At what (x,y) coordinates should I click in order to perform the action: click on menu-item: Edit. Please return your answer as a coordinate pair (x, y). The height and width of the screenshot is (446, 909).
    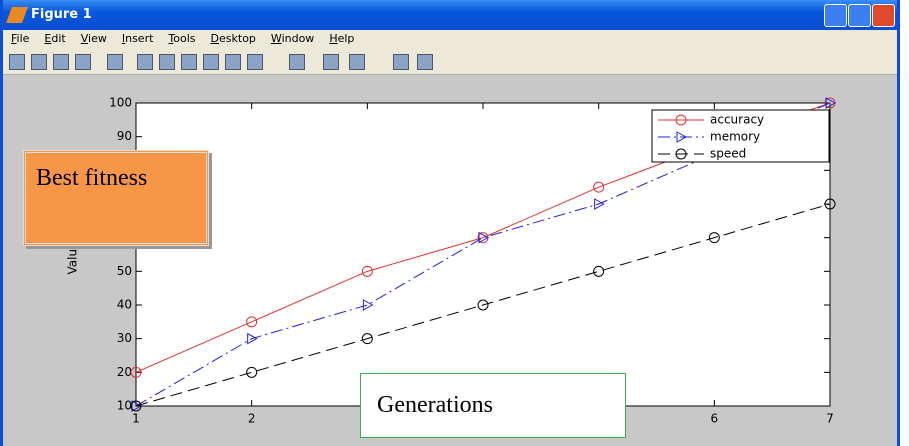
    Looking at the image, I should click on (55, 38).